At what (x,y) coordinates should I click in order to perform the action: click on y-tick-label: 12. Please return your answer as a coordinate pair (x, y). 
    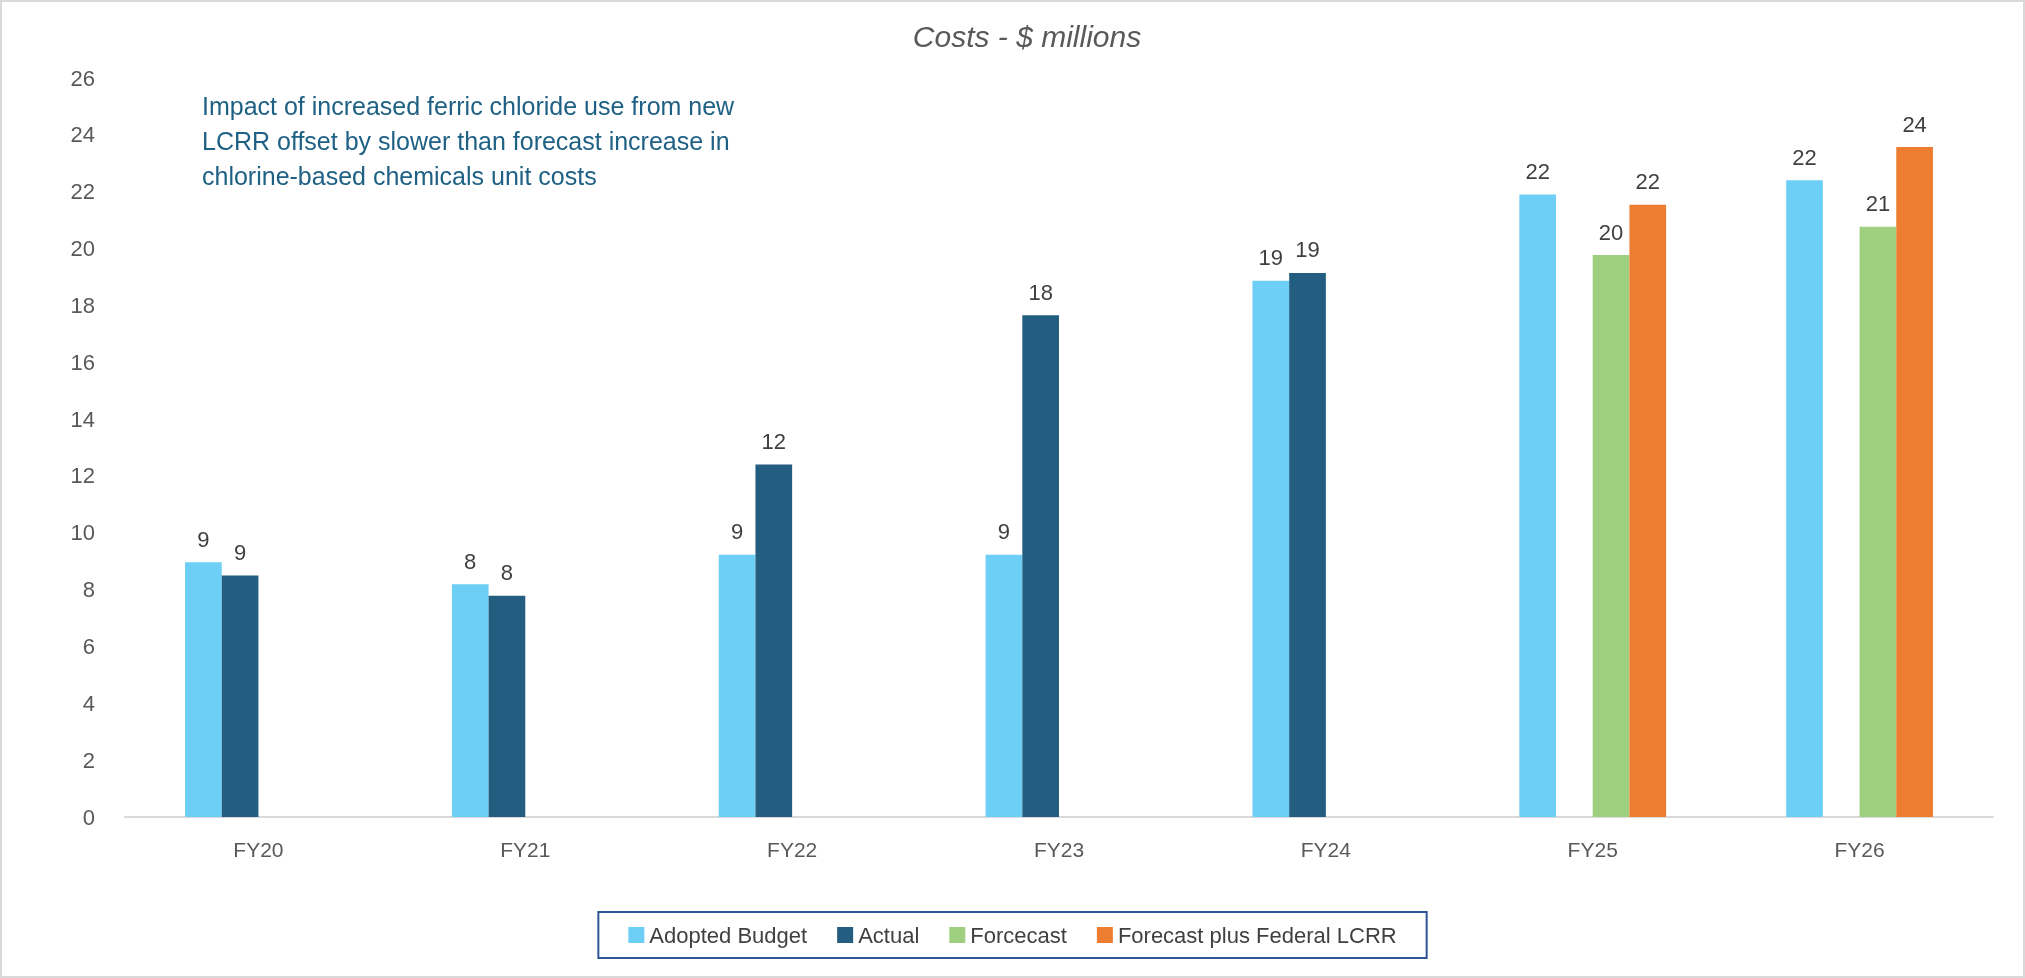
    Looking at the image, I should click on (82, 476).